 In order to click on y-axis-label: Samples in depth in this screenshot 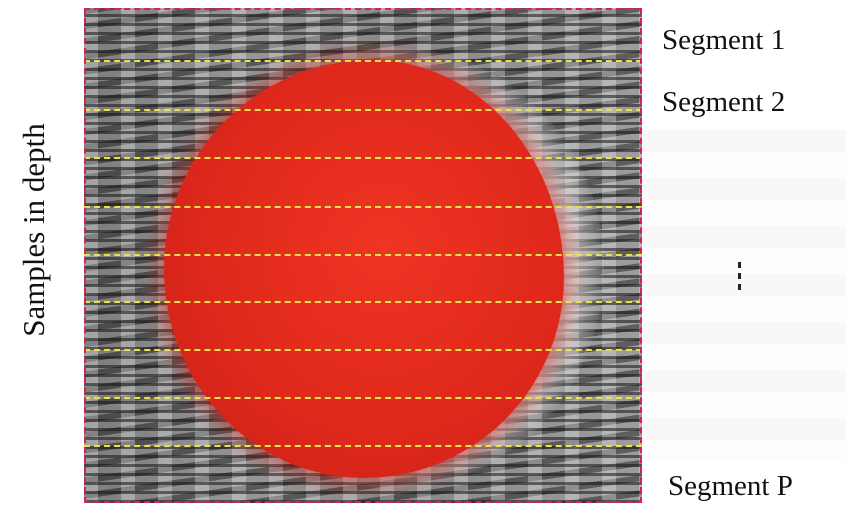, I will do `click(34, 230)`.